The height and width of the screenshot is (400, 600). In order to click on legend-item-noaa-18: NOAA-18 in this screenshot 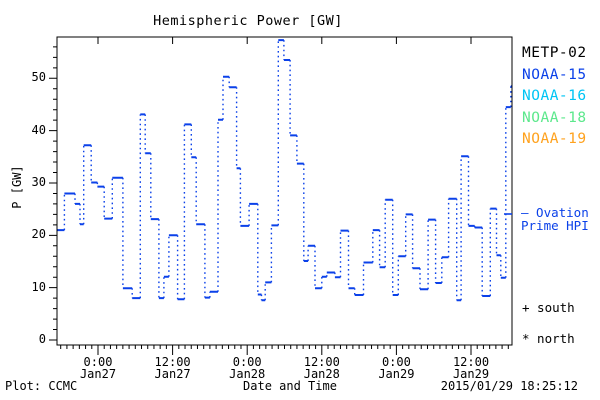, I will do `click(554, 117)`.